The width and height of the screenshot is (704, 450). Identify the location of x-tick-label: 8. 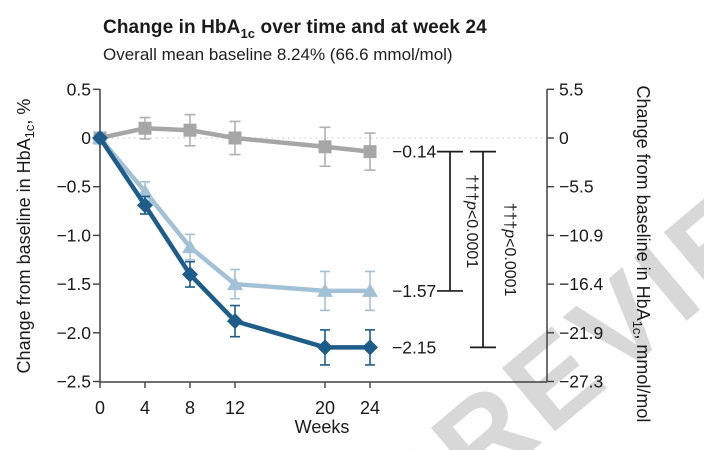
(190, 408).